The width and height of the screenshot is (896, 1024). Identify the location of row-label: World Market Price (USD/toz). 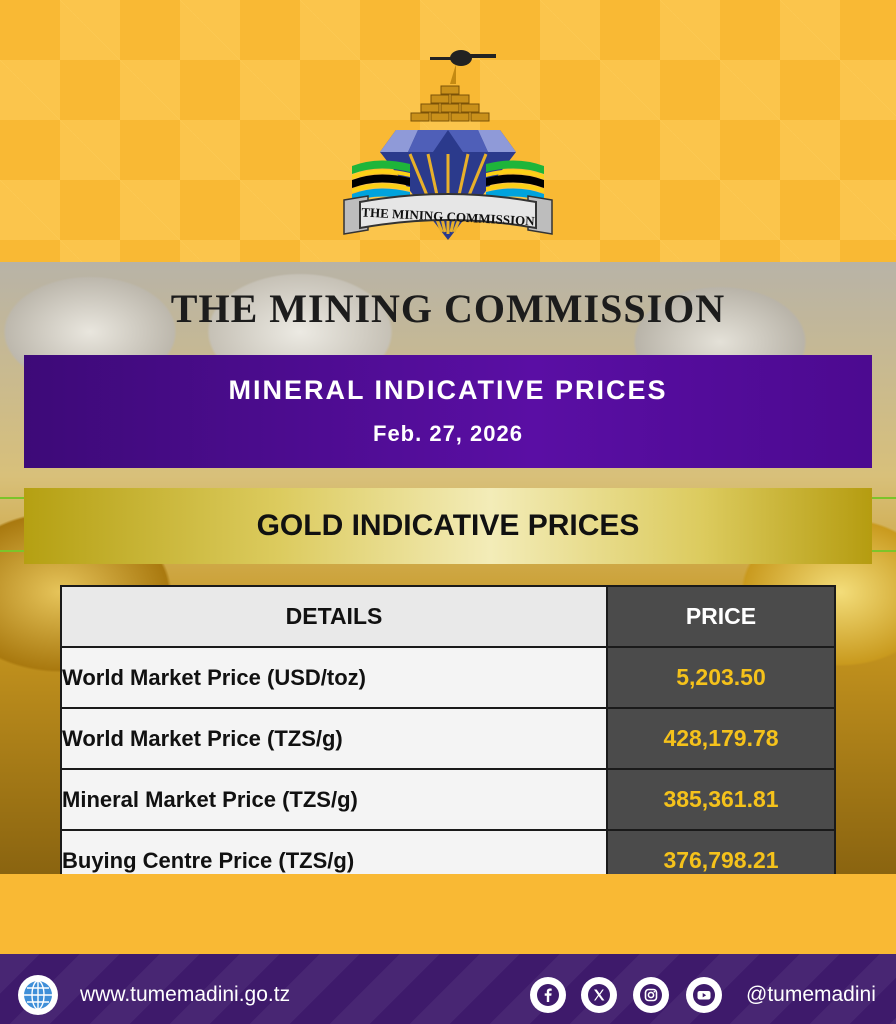
(334, 677).